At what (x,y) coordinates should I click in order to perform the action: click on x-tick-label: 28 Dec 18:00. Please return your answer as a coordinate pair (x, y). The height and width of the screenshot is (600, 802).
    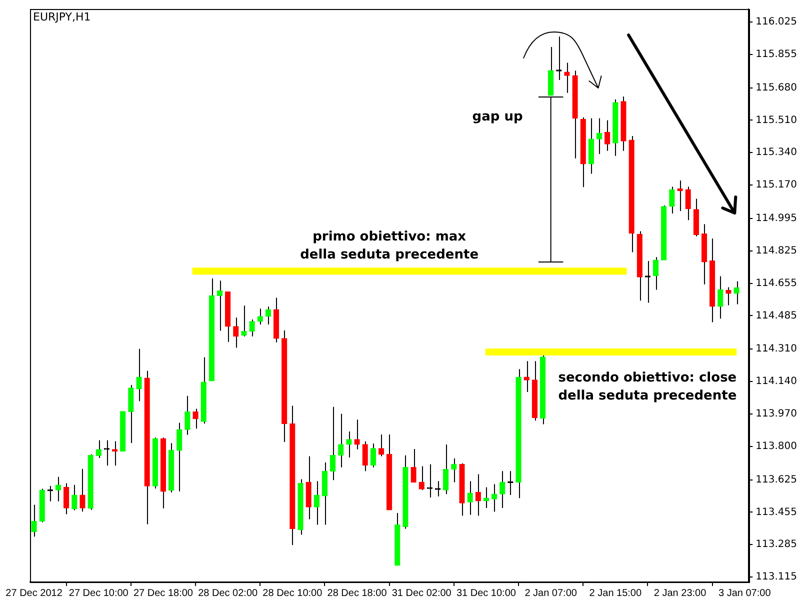
    Looking at the image, I should click on (357, 593).